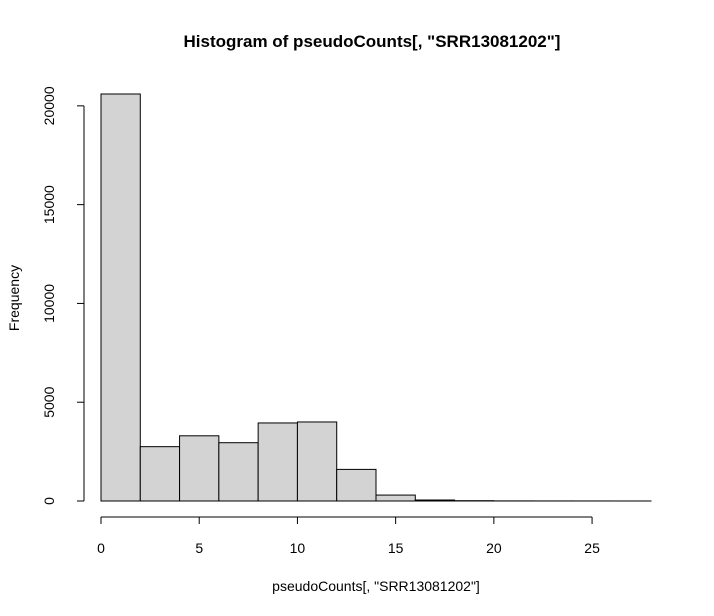 The height and width of the screenshot is (616, 714). Describe the element at coordinates (101, 548) in the screenshot. I see `x-tick-label: 0` at that location.